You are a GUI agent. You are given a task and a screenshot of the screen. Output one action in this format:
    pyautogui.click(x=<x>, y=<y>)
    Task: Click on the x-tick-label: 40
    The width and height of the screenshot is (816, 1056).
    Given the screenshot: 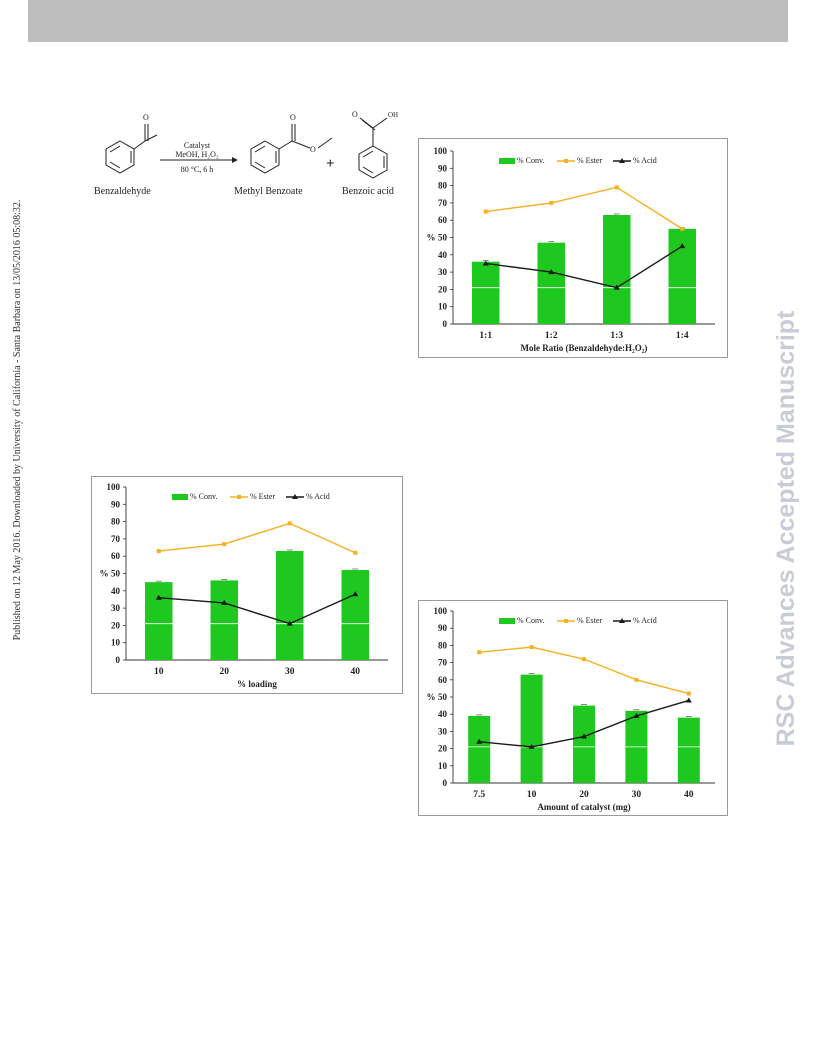 What is the action you would take?
    pyautogui.click(x=356, y=672)
    